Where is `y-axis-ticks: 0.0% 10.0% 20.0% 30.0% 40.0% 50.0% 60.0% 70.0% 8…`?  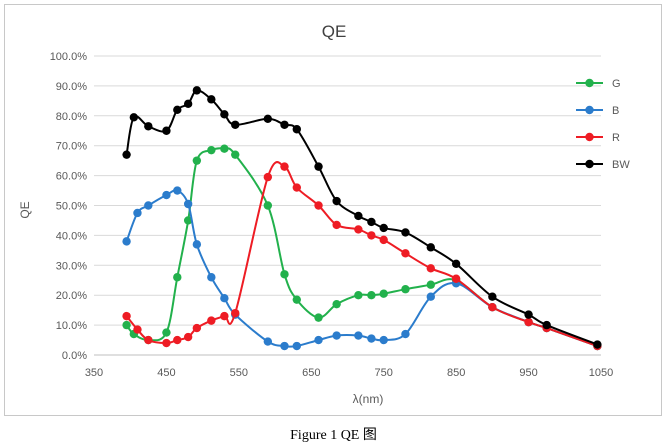
y-axis-ticks: 0.0% 10.0% 20.0% 30.0% 40.0% 50.0% 60.0% 70.0% 8… is located at coordinates (69, 206).